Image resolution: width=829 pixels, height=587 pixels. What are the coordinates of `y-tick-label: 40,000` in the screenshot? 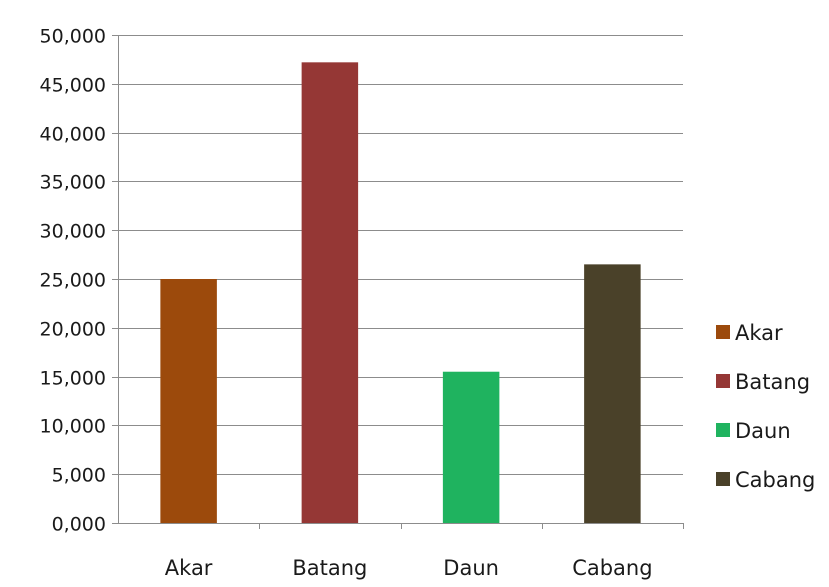 It's located at (73, 135).